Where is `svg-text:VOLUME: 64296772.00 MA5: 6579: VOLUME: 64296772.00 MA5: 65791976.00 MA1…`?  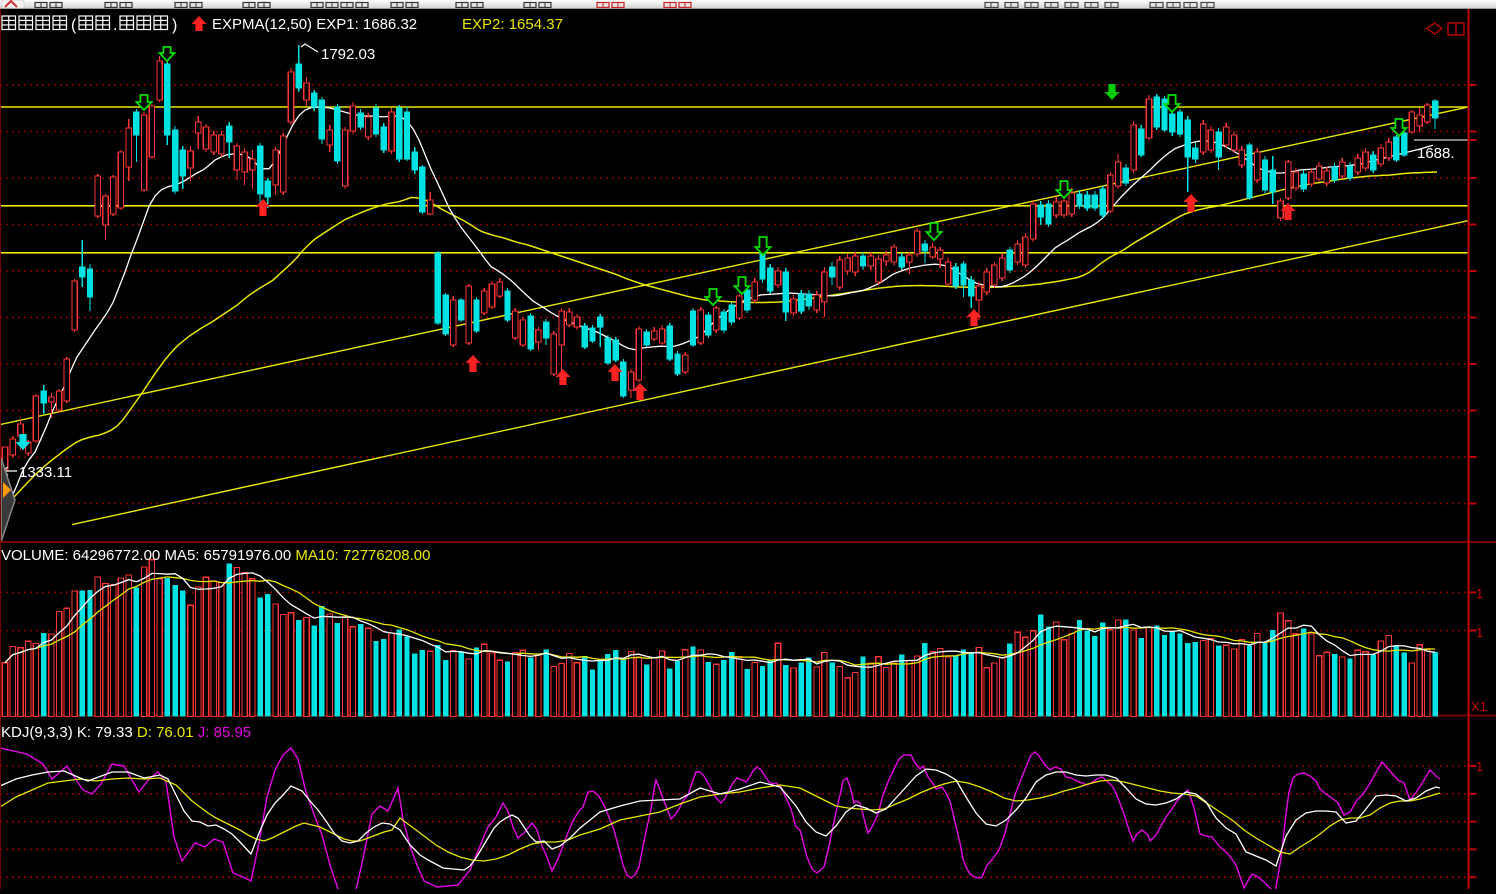 svg-text:VOLUME: 64296772.00 MA5: 6579: VOLUME: 64296772.00 MA5: 65791976.00 MA1… is located at coordinates (216, 555).